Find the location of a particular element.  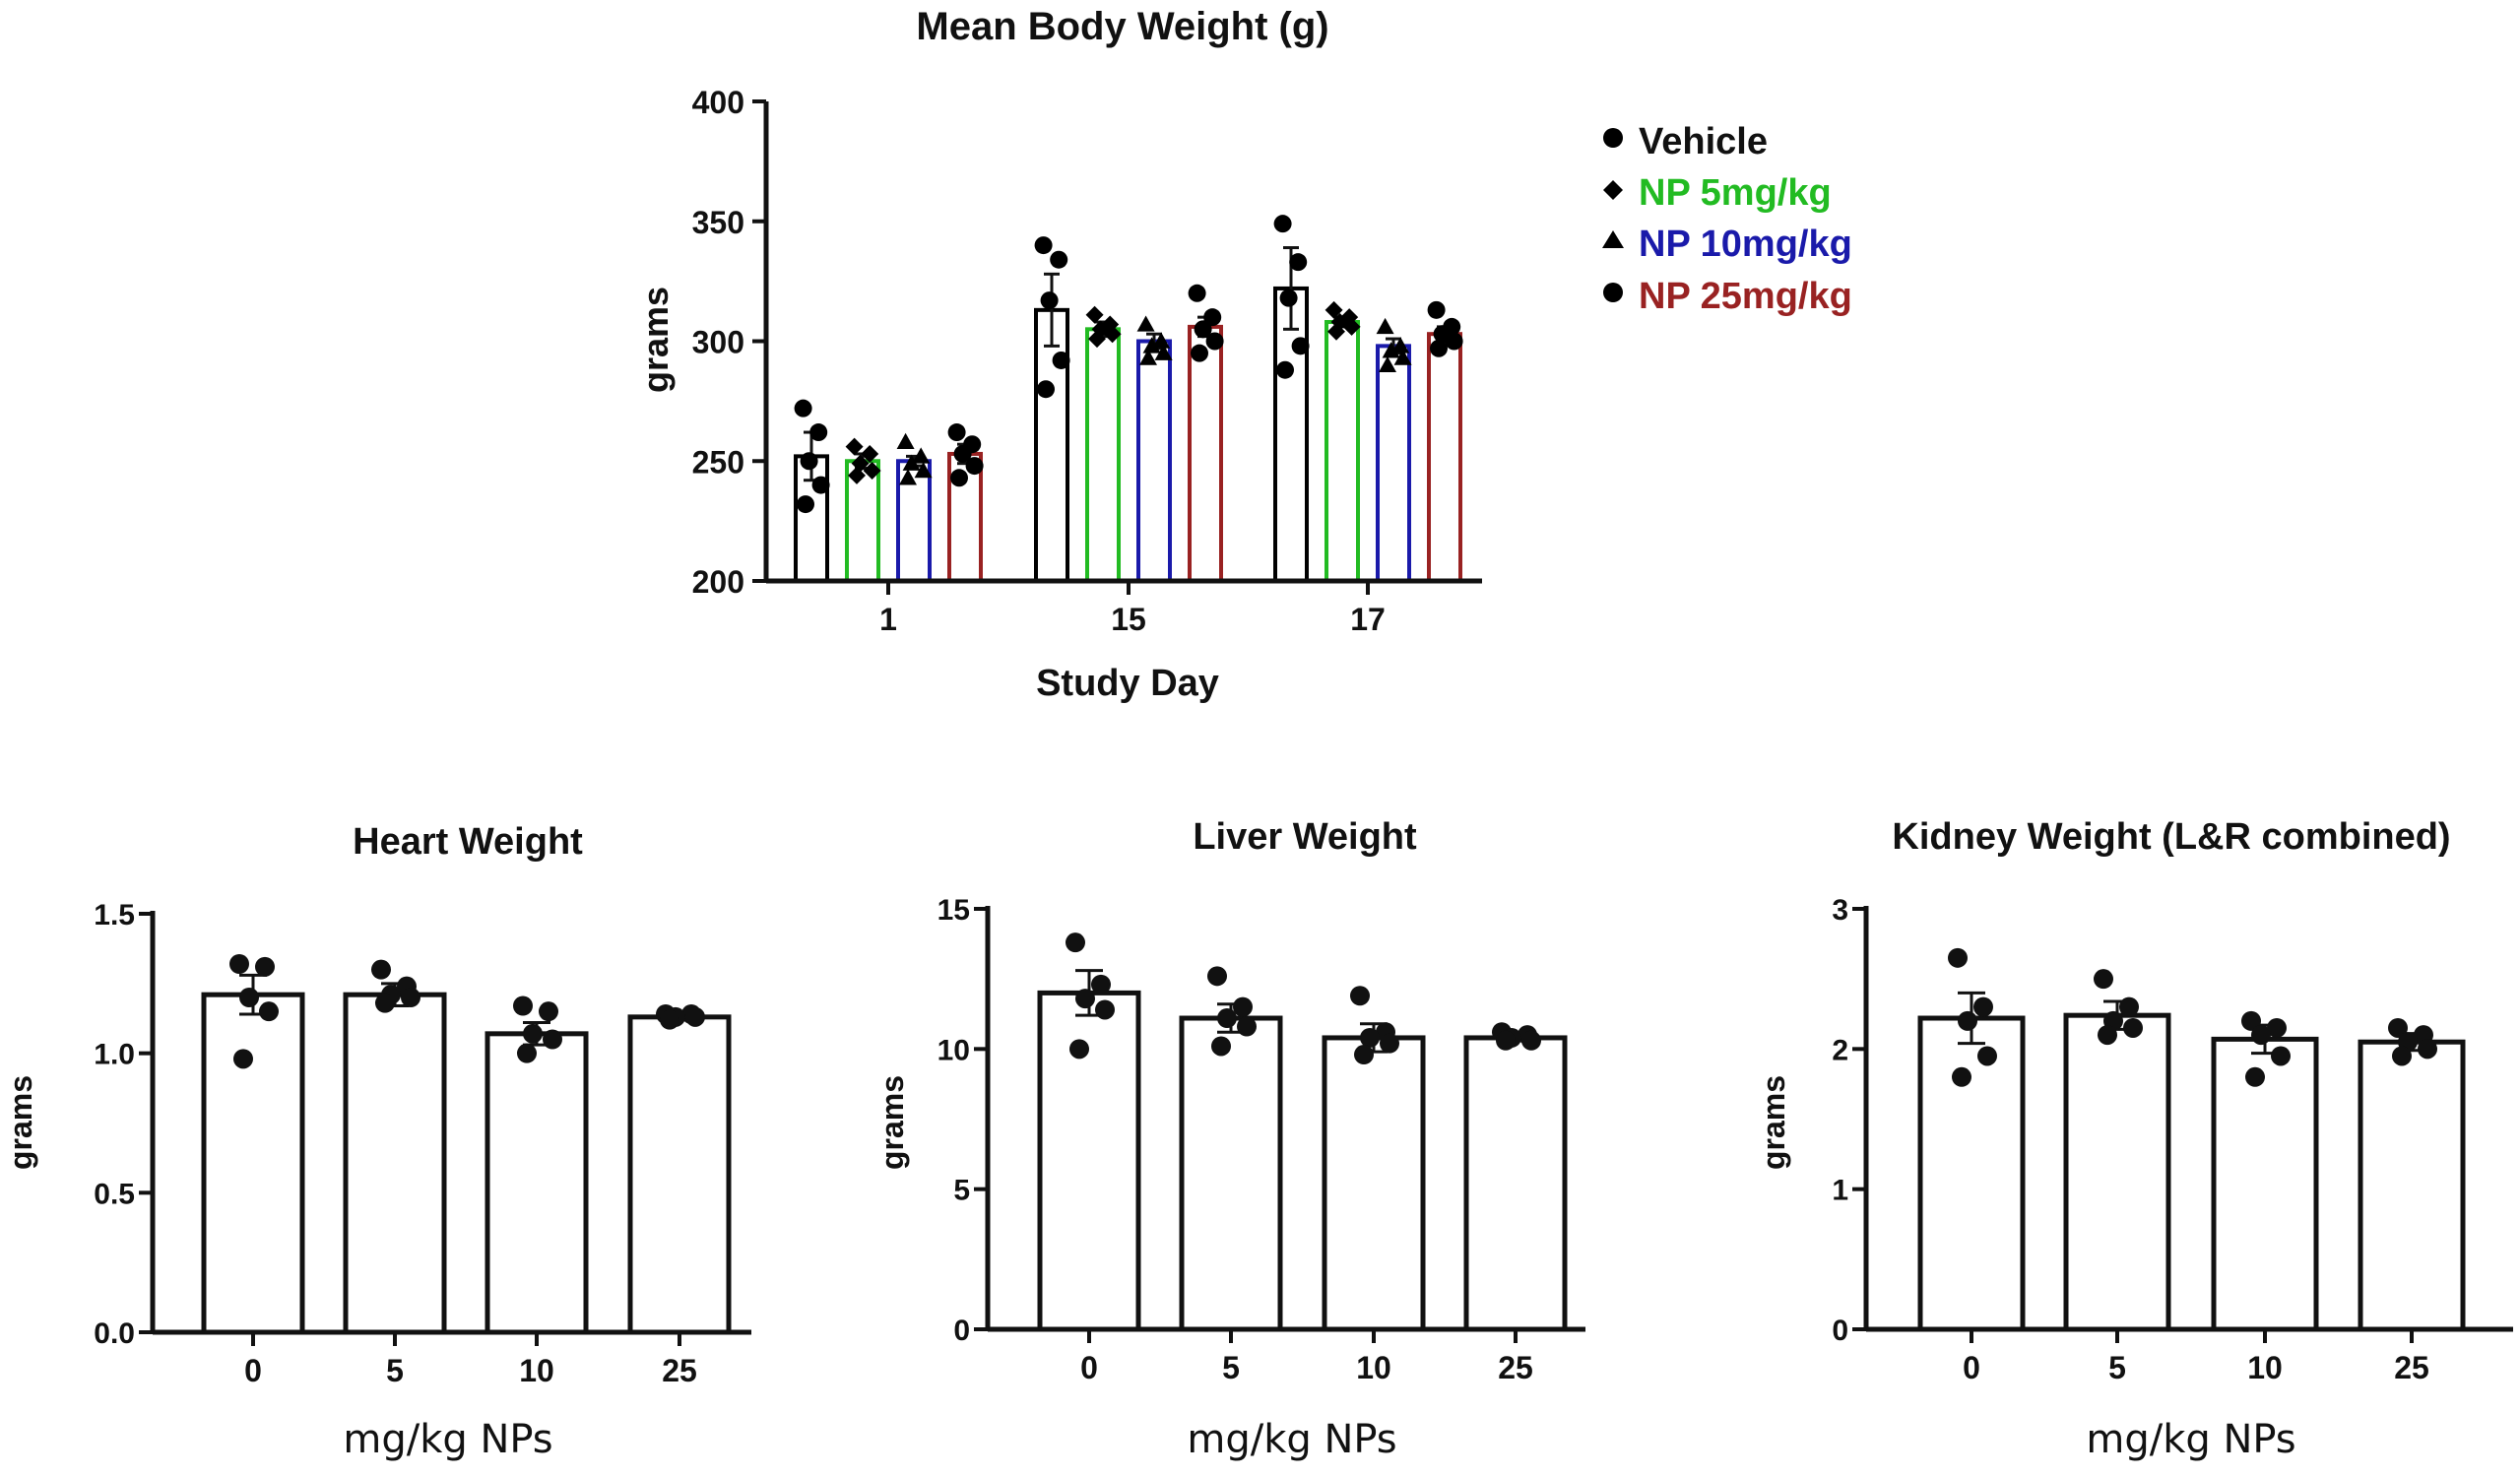

error-bar is located at coordinates (1052, 310).